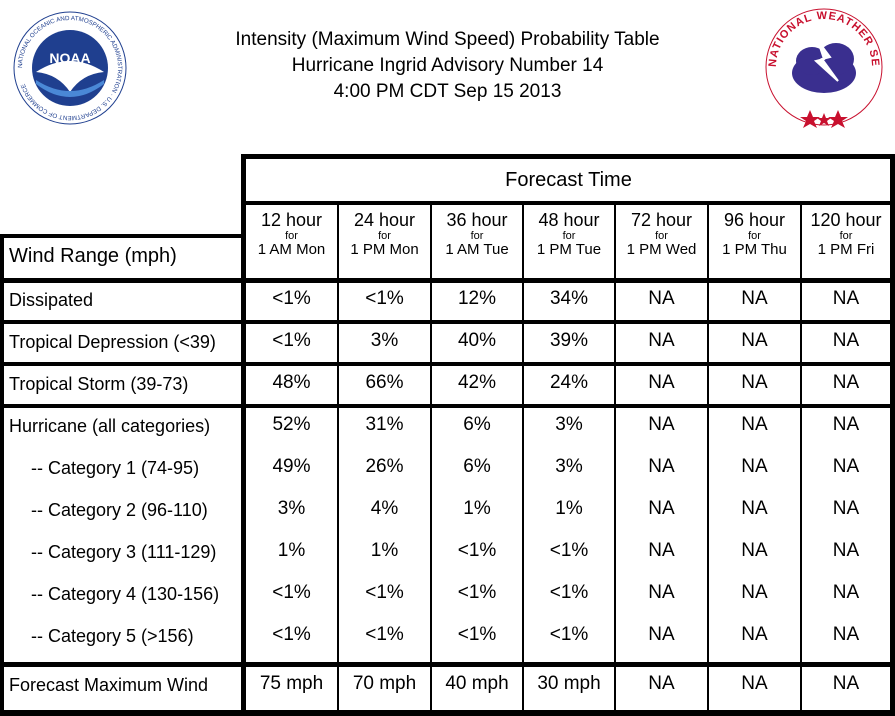 This screenshot has height=716, width=895. I want to click on row-label: -- Category 5 (>156), so click(112, 636).